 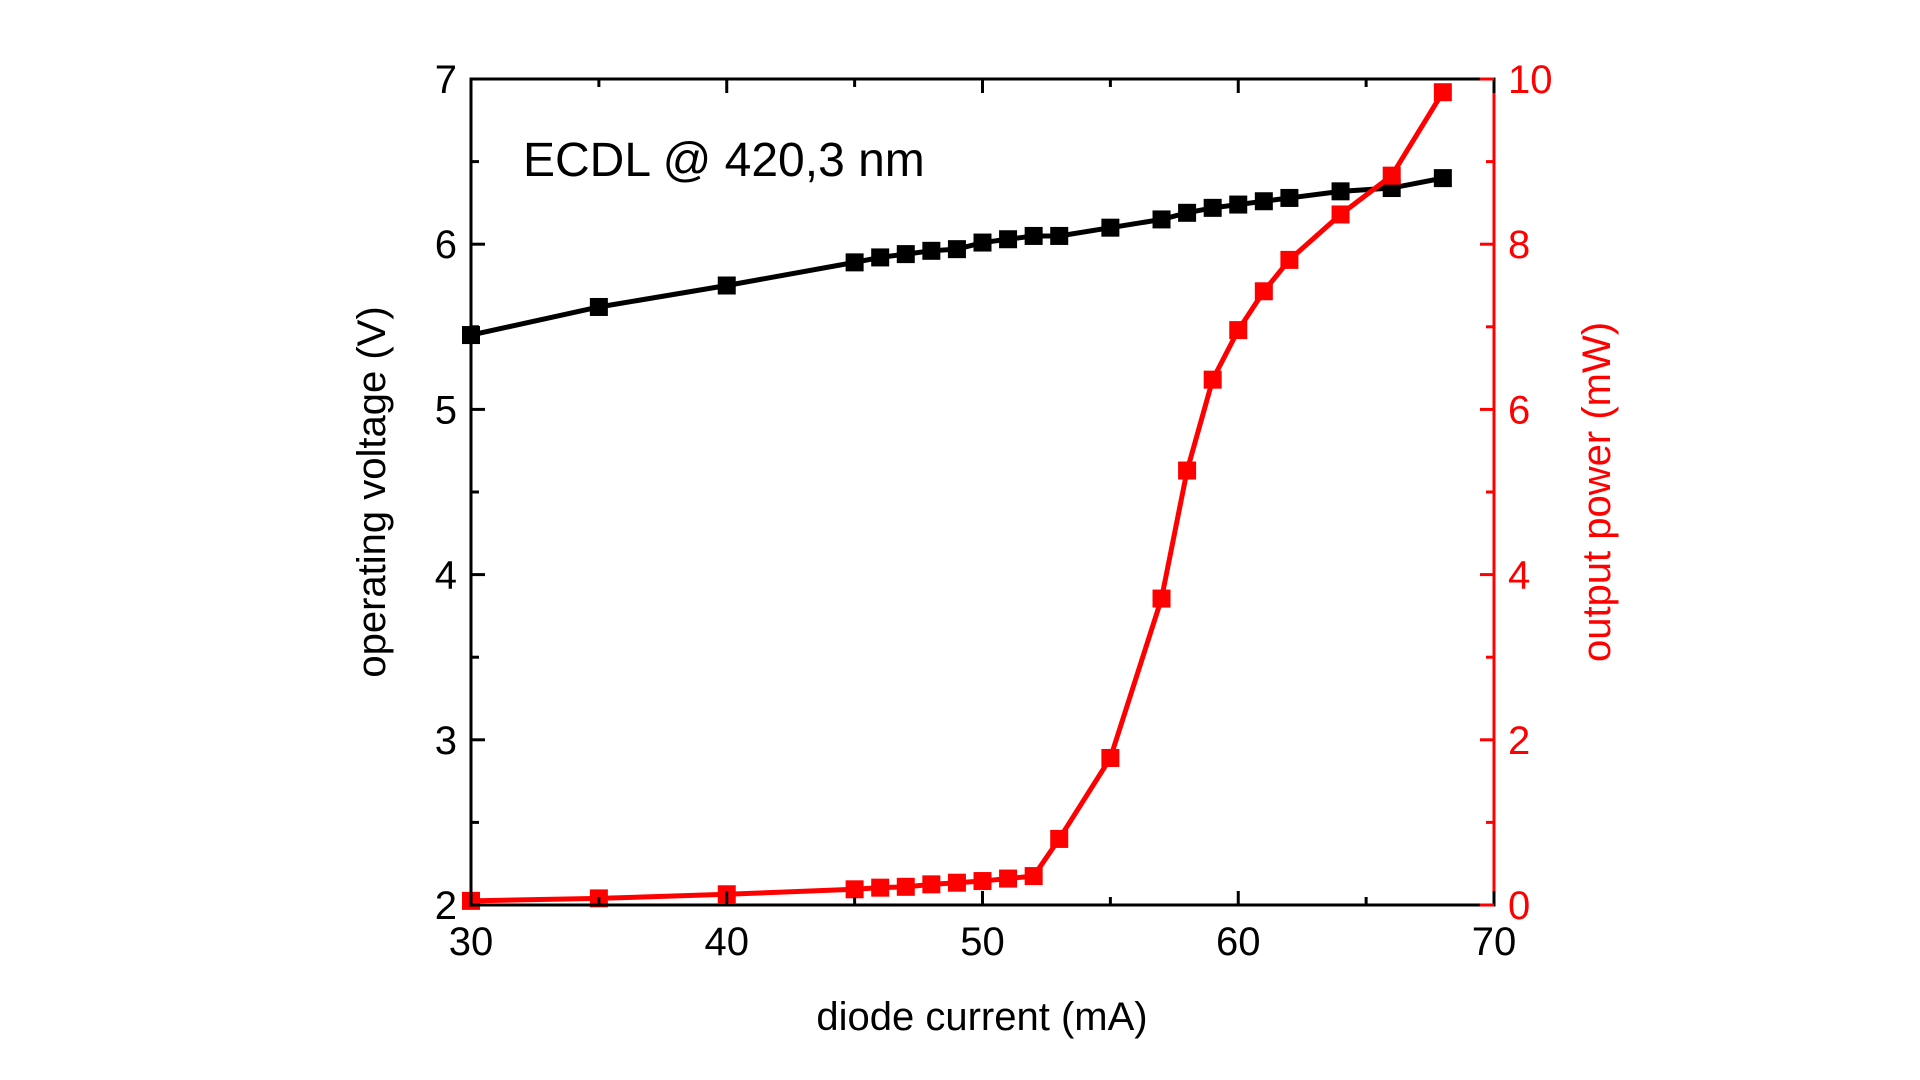 What do you see at coordinates (446, 576) in the screenshot?
I see `y-tick-label: 4` at bounding box center [446, 576].